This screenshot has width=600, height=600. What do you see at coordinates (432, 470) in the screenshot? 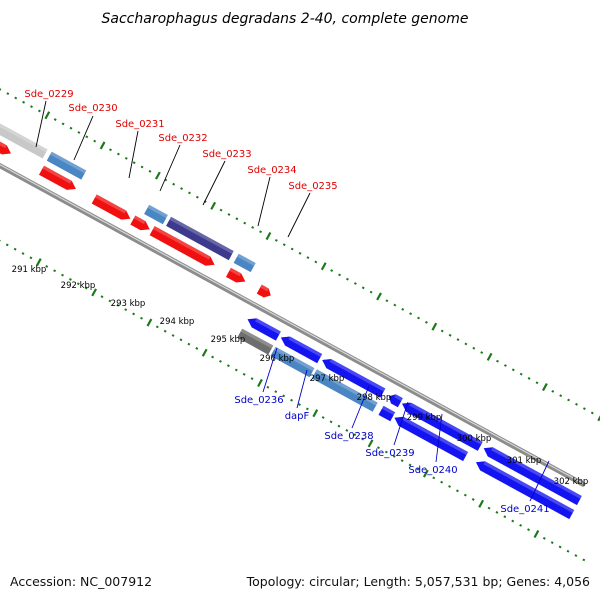
I see `gene-label-bottom: Sde_0240` at bounding box center [432, 470].